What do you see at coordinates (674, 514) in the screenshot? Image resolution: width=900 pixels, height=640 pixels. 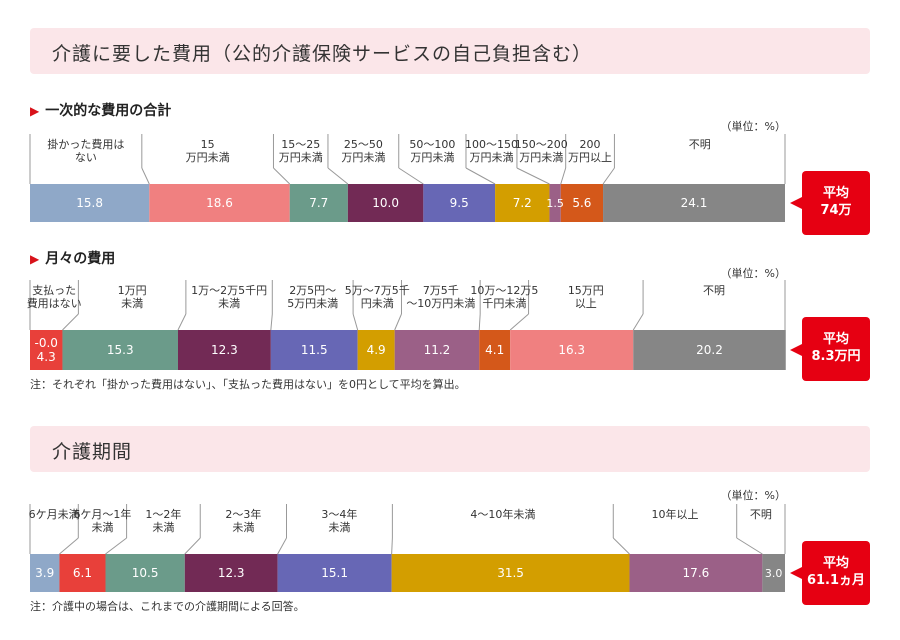 I see `category-label: 10年以上` at bounding box center [674, 514].